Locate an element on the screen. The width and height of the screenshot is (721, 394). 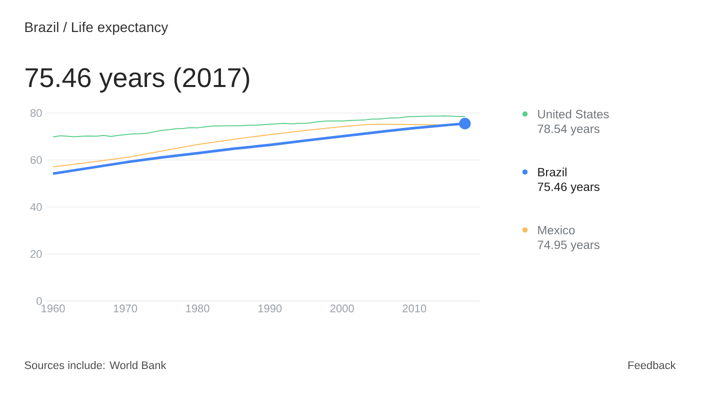
x-tick-label: 2000 is located at coordinates (342, 308).